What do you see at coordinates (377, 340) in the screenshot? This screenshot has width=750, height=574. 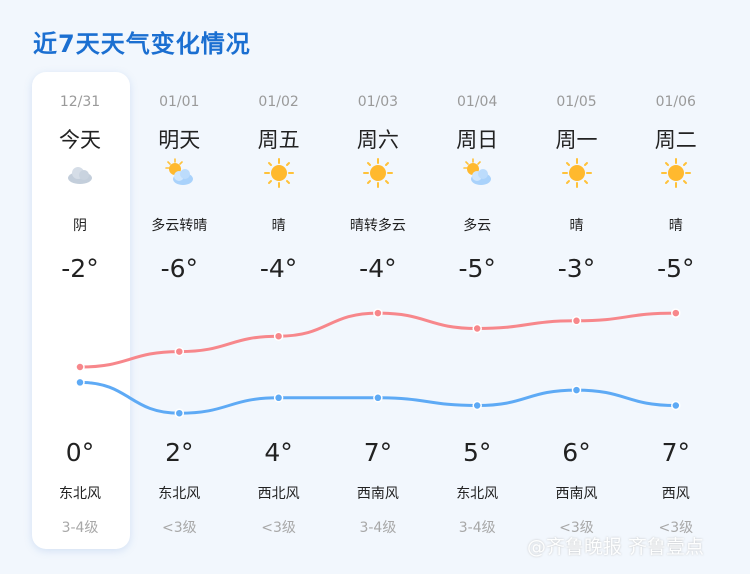 I see `high-temp-line` at bounding box center [377, 340].